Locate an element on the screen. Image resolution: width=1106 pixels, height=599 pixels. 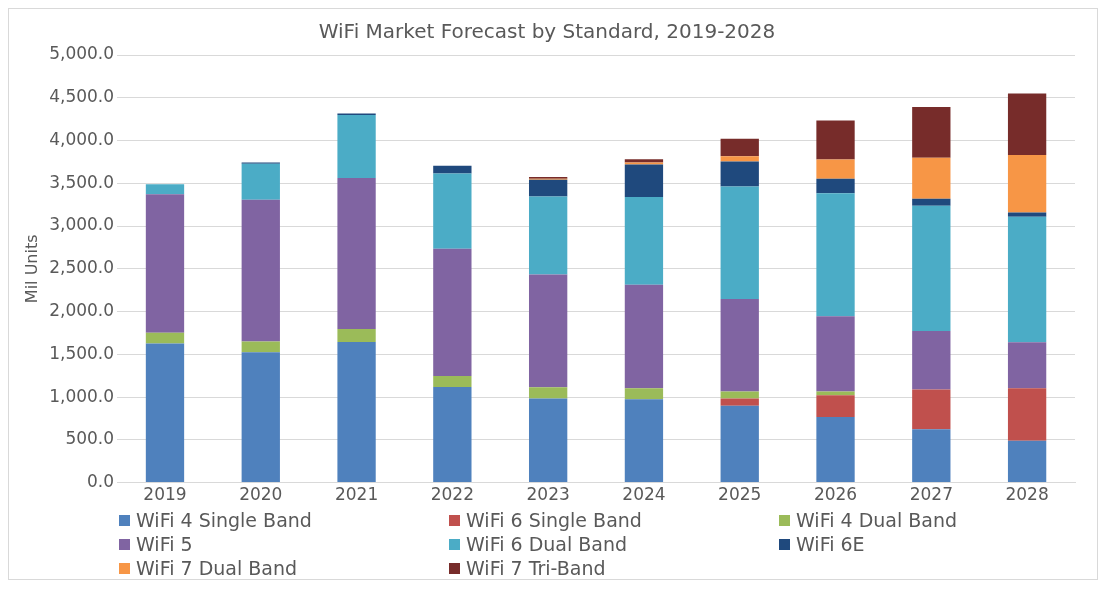
x-tick-label: 2023 is located at coordinates (548, 494).